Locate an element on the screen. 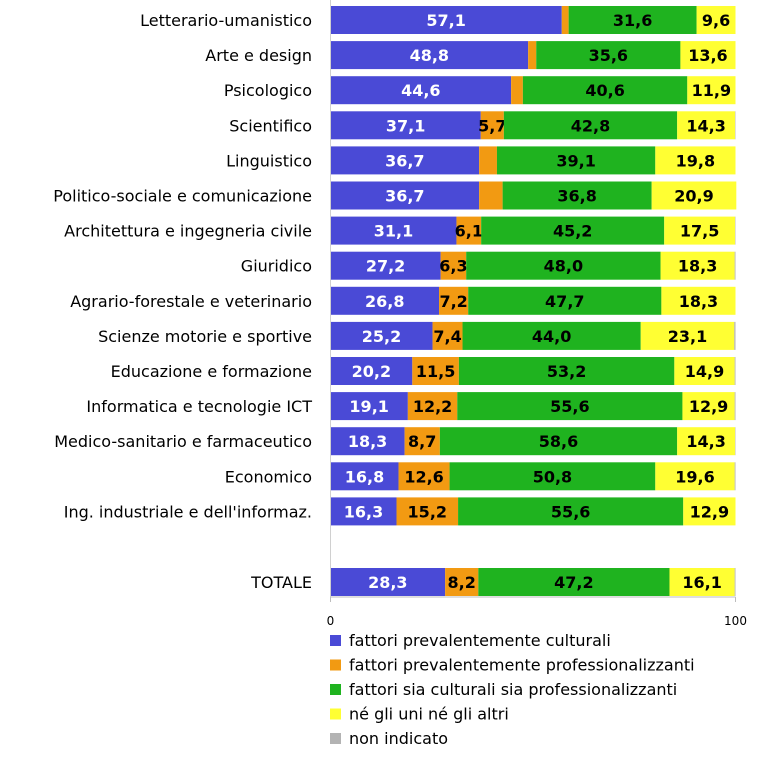  data-label-educazione-e-formazione-fattori-sia-culturali-sia-professionalizzanti: 53,2 is located at coordinates (566, 371).